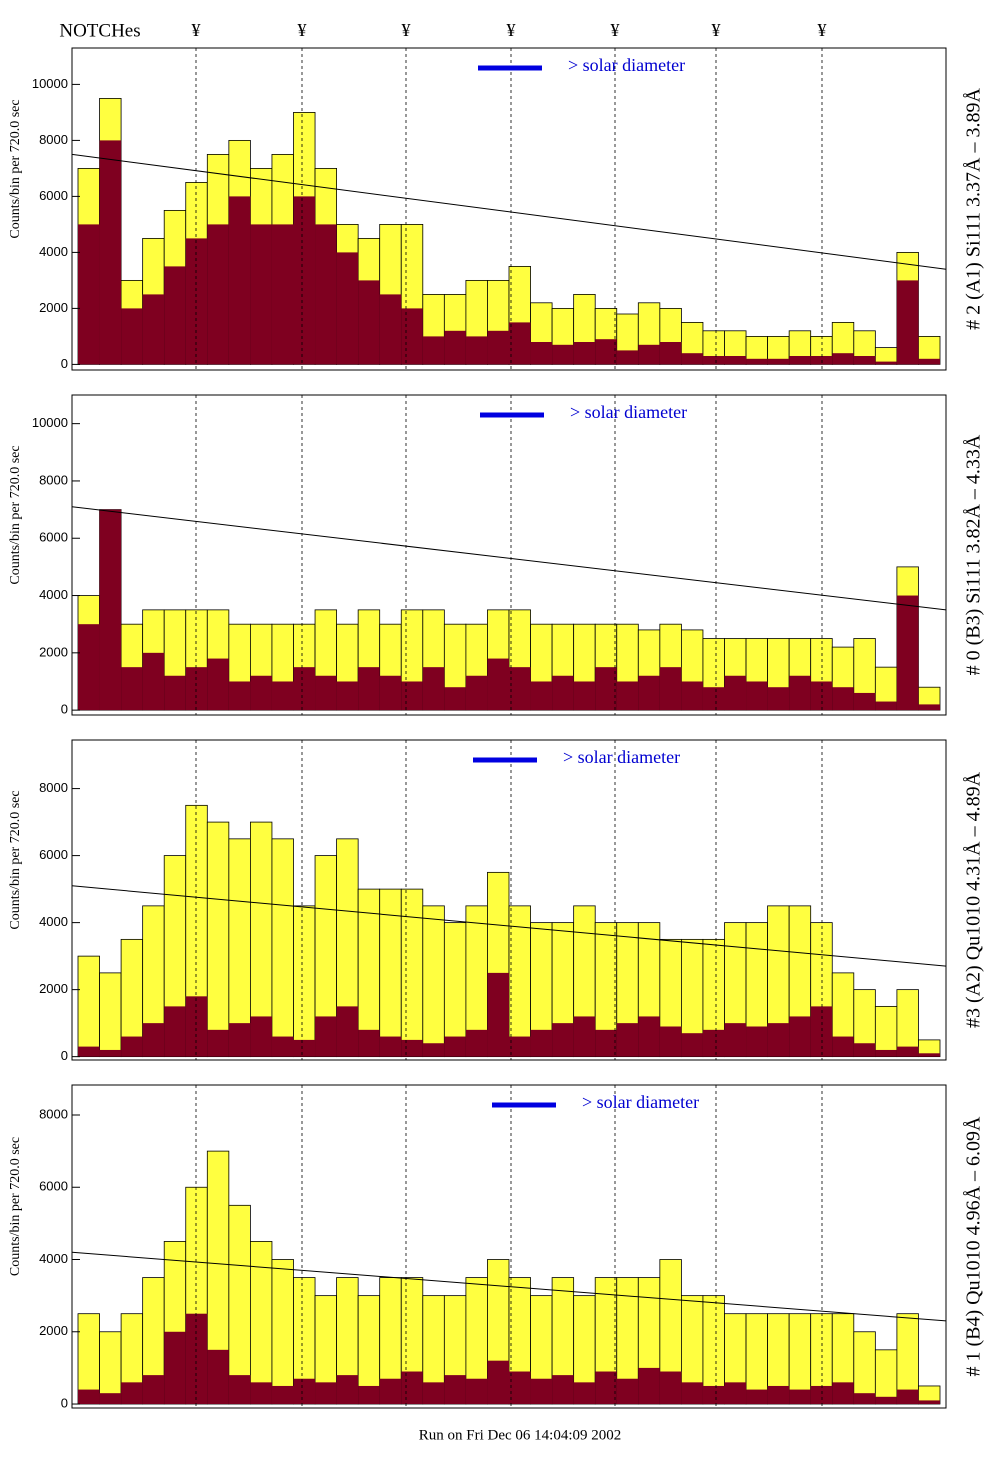 The height and width of the screenshot is (1476, 1004). I want to click on y-tick-label: 4000, so click(53, 594).